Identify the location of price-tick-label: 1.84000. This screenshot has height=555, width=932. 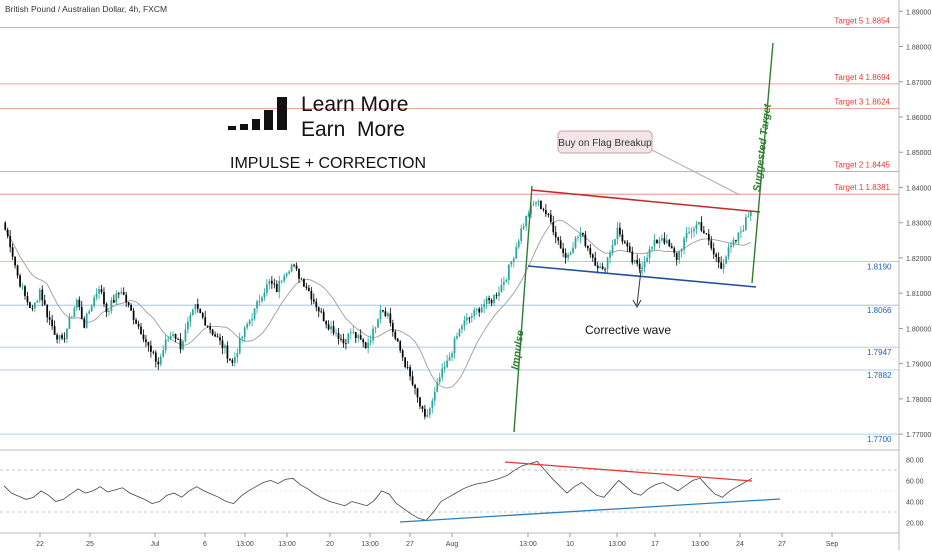
(918, 188).